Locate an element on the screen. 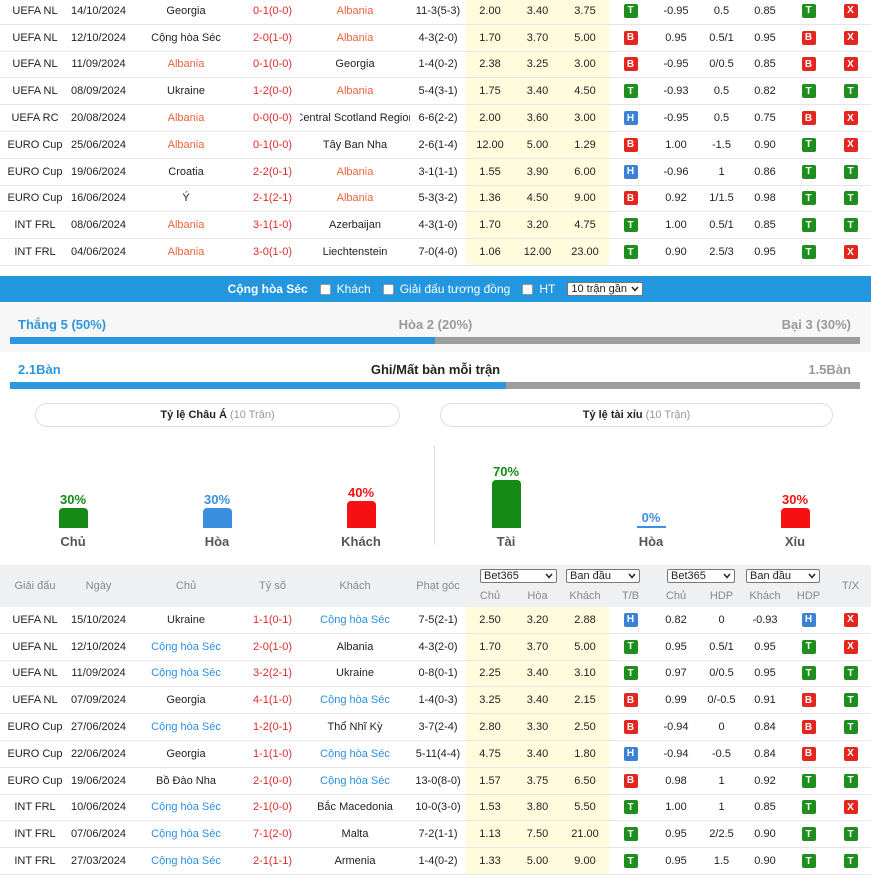 The image size is (871, 875). cell-text: Thổ Nhĩ Kỳ is located at coordinates (355, 727).